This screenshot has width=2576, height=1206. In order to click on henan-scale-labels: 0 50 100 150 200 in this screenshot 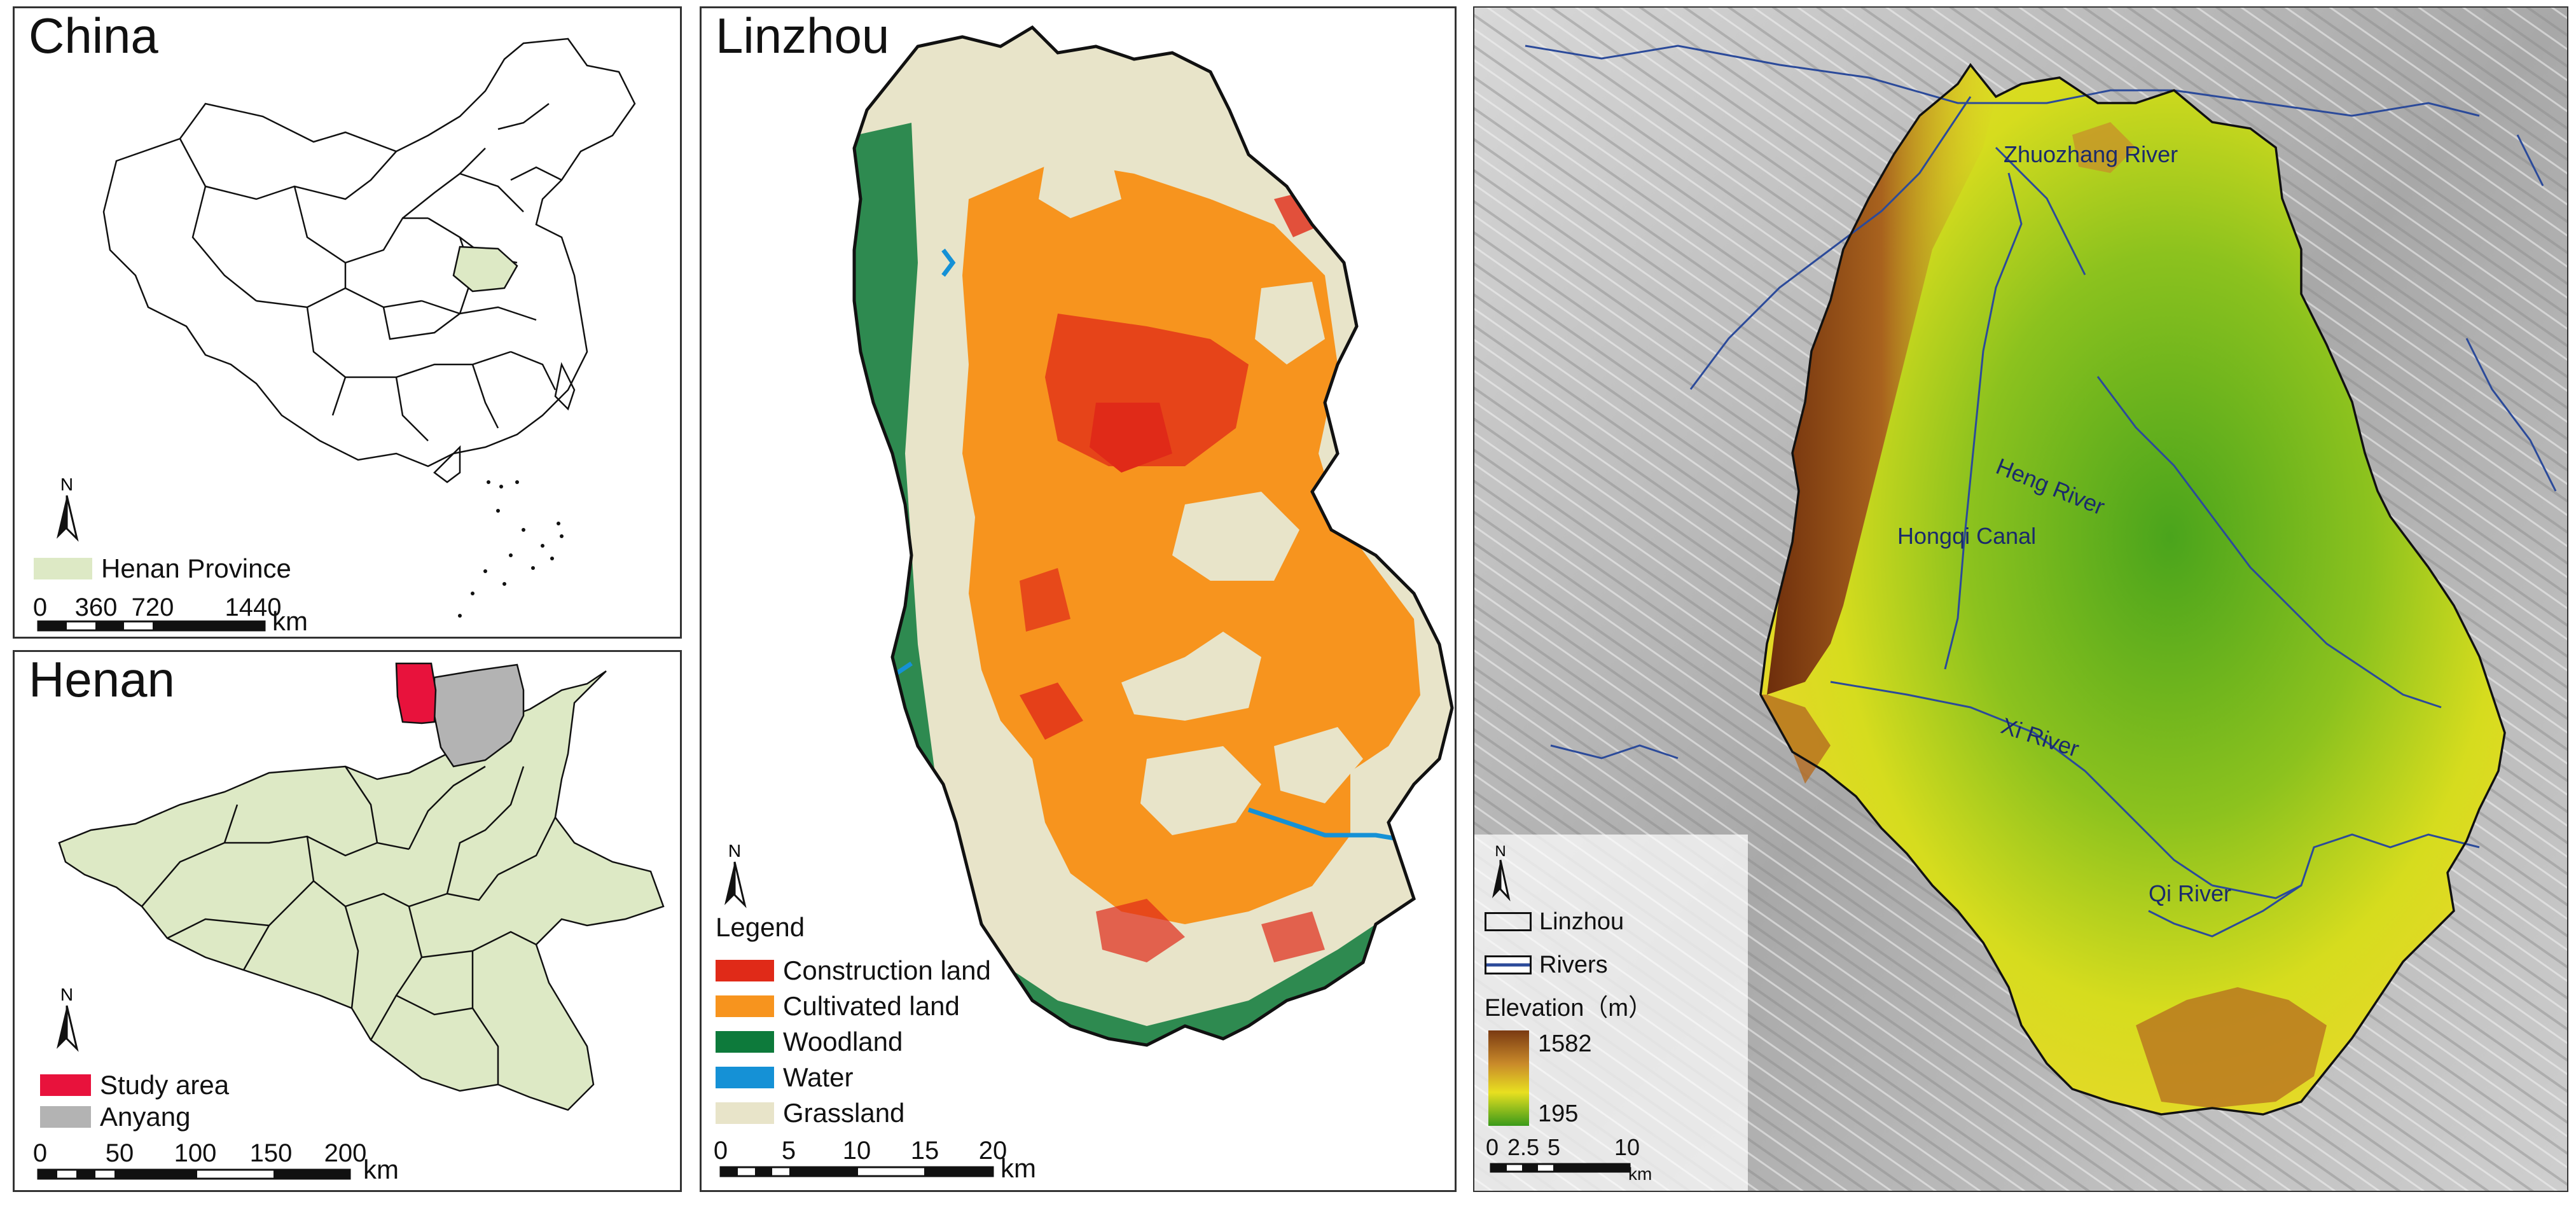, I will do `click(347, 1153)`.